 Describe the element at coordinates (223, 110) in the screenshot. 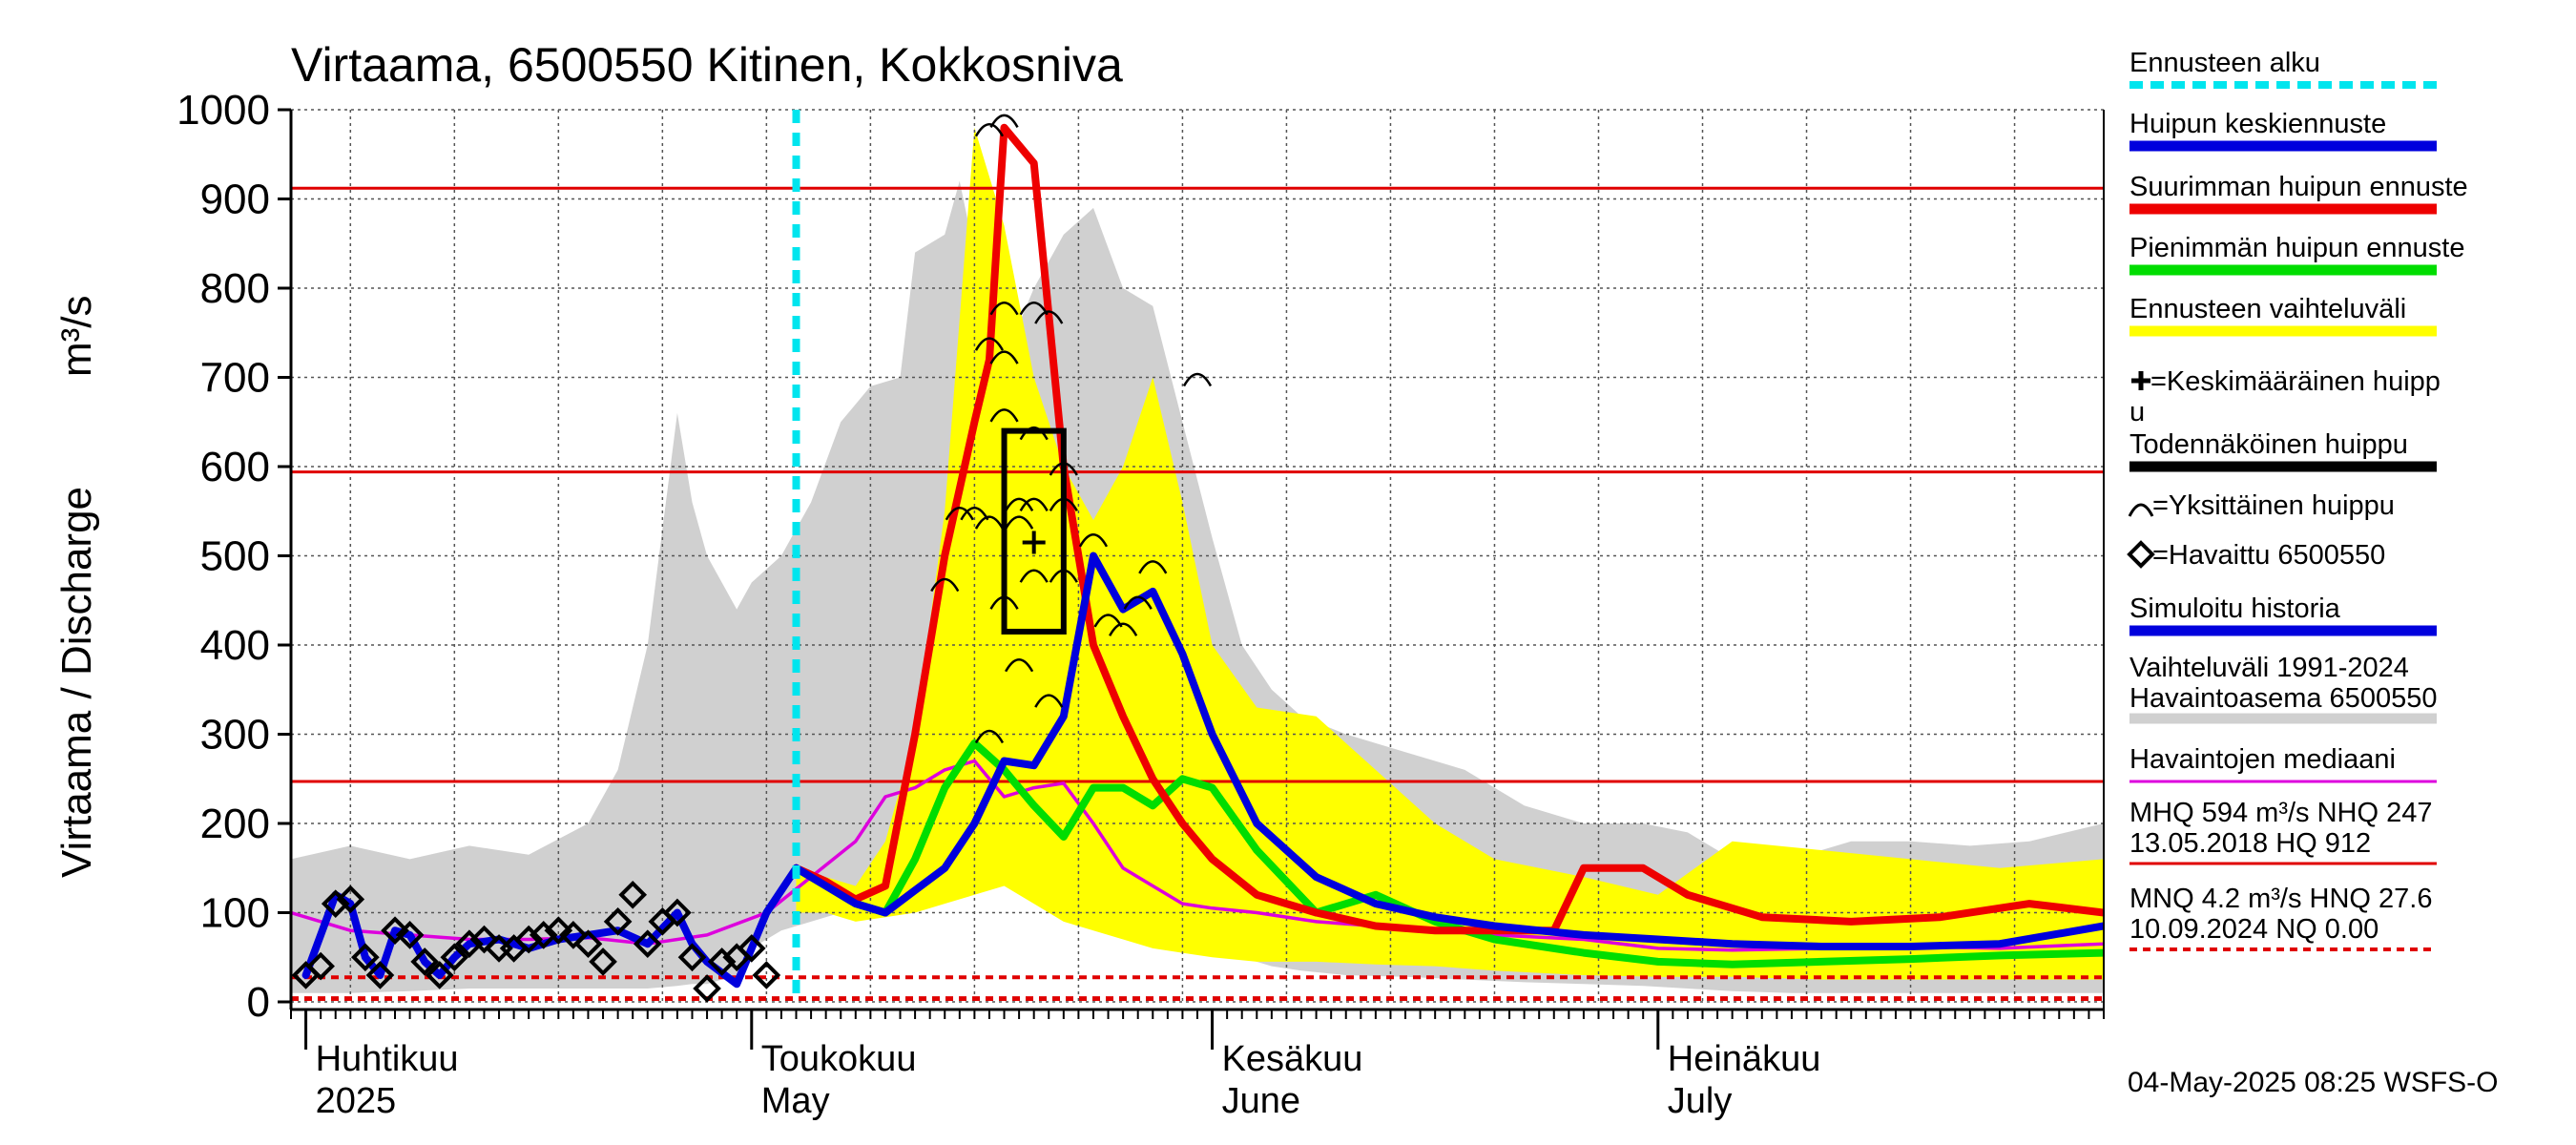

I see `y-tick-label: 1000` at that location.